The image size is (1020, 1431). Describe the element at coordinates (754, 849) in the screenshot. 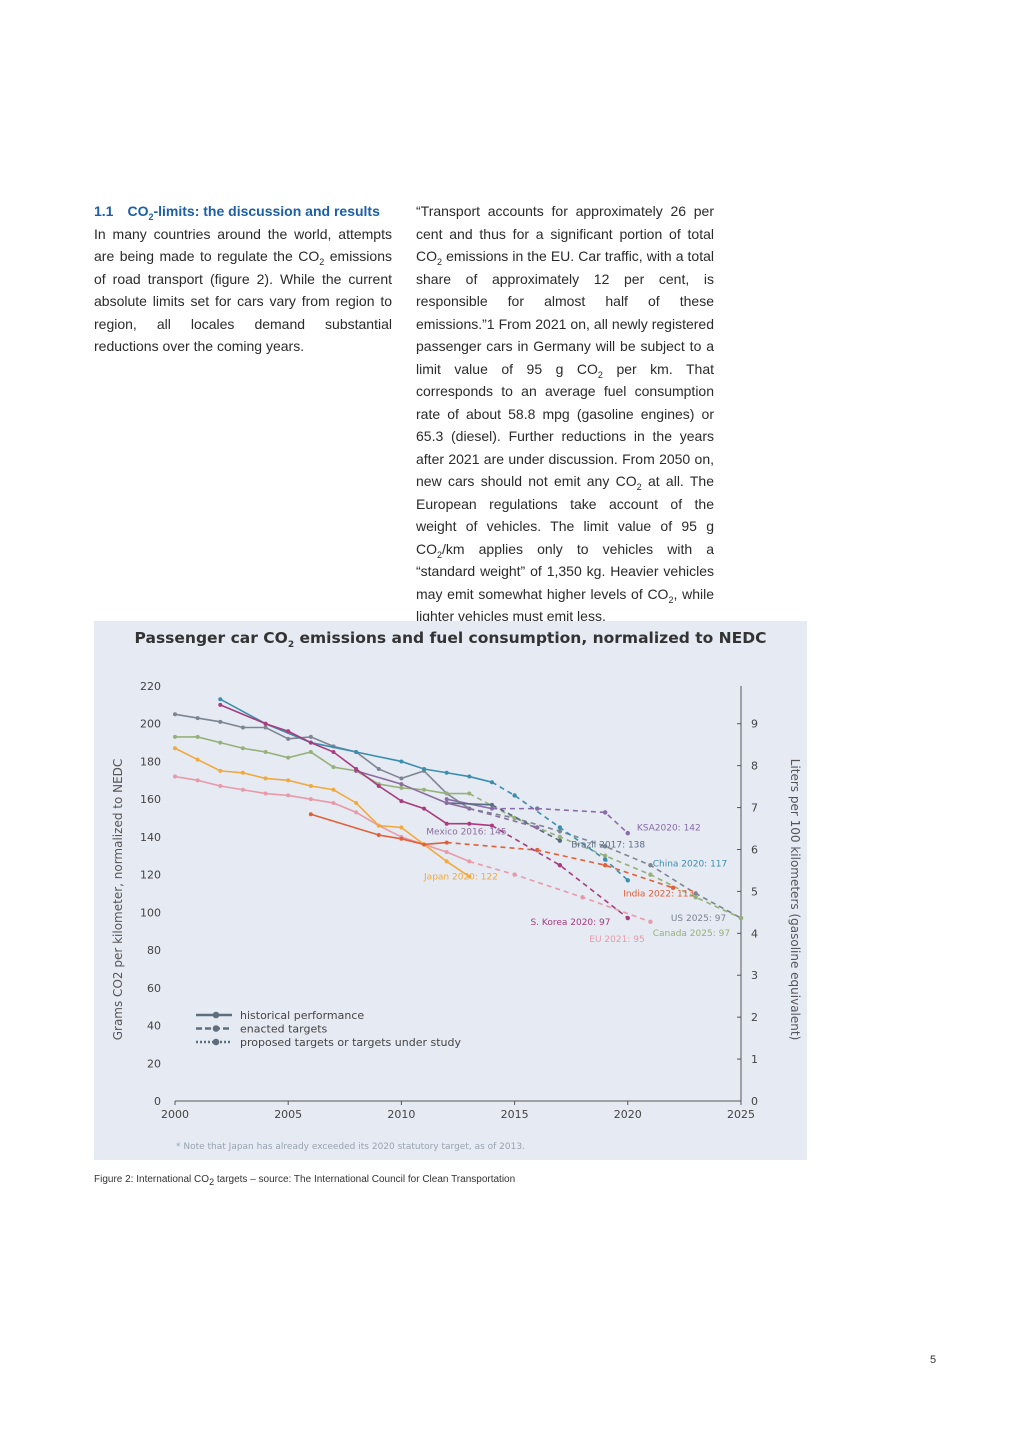

I see `y2-tick-label: 6` at that location.